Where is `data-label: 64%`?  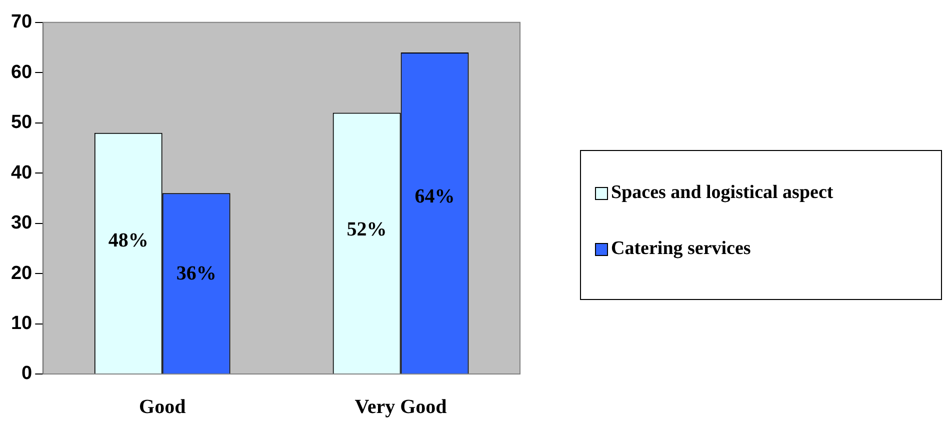
data-label: 64% is located at coordinates (434, 196).